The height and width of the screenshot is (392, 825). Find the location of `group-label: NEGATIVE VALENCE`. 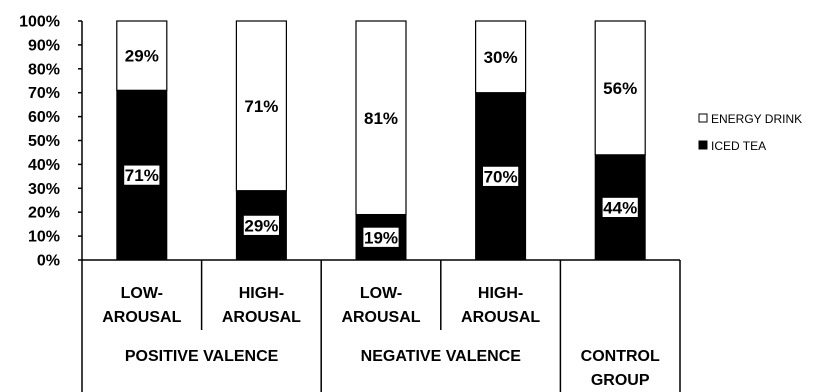

group-label: NEGATIVE VALENCE is located at coordinates (441, 356).